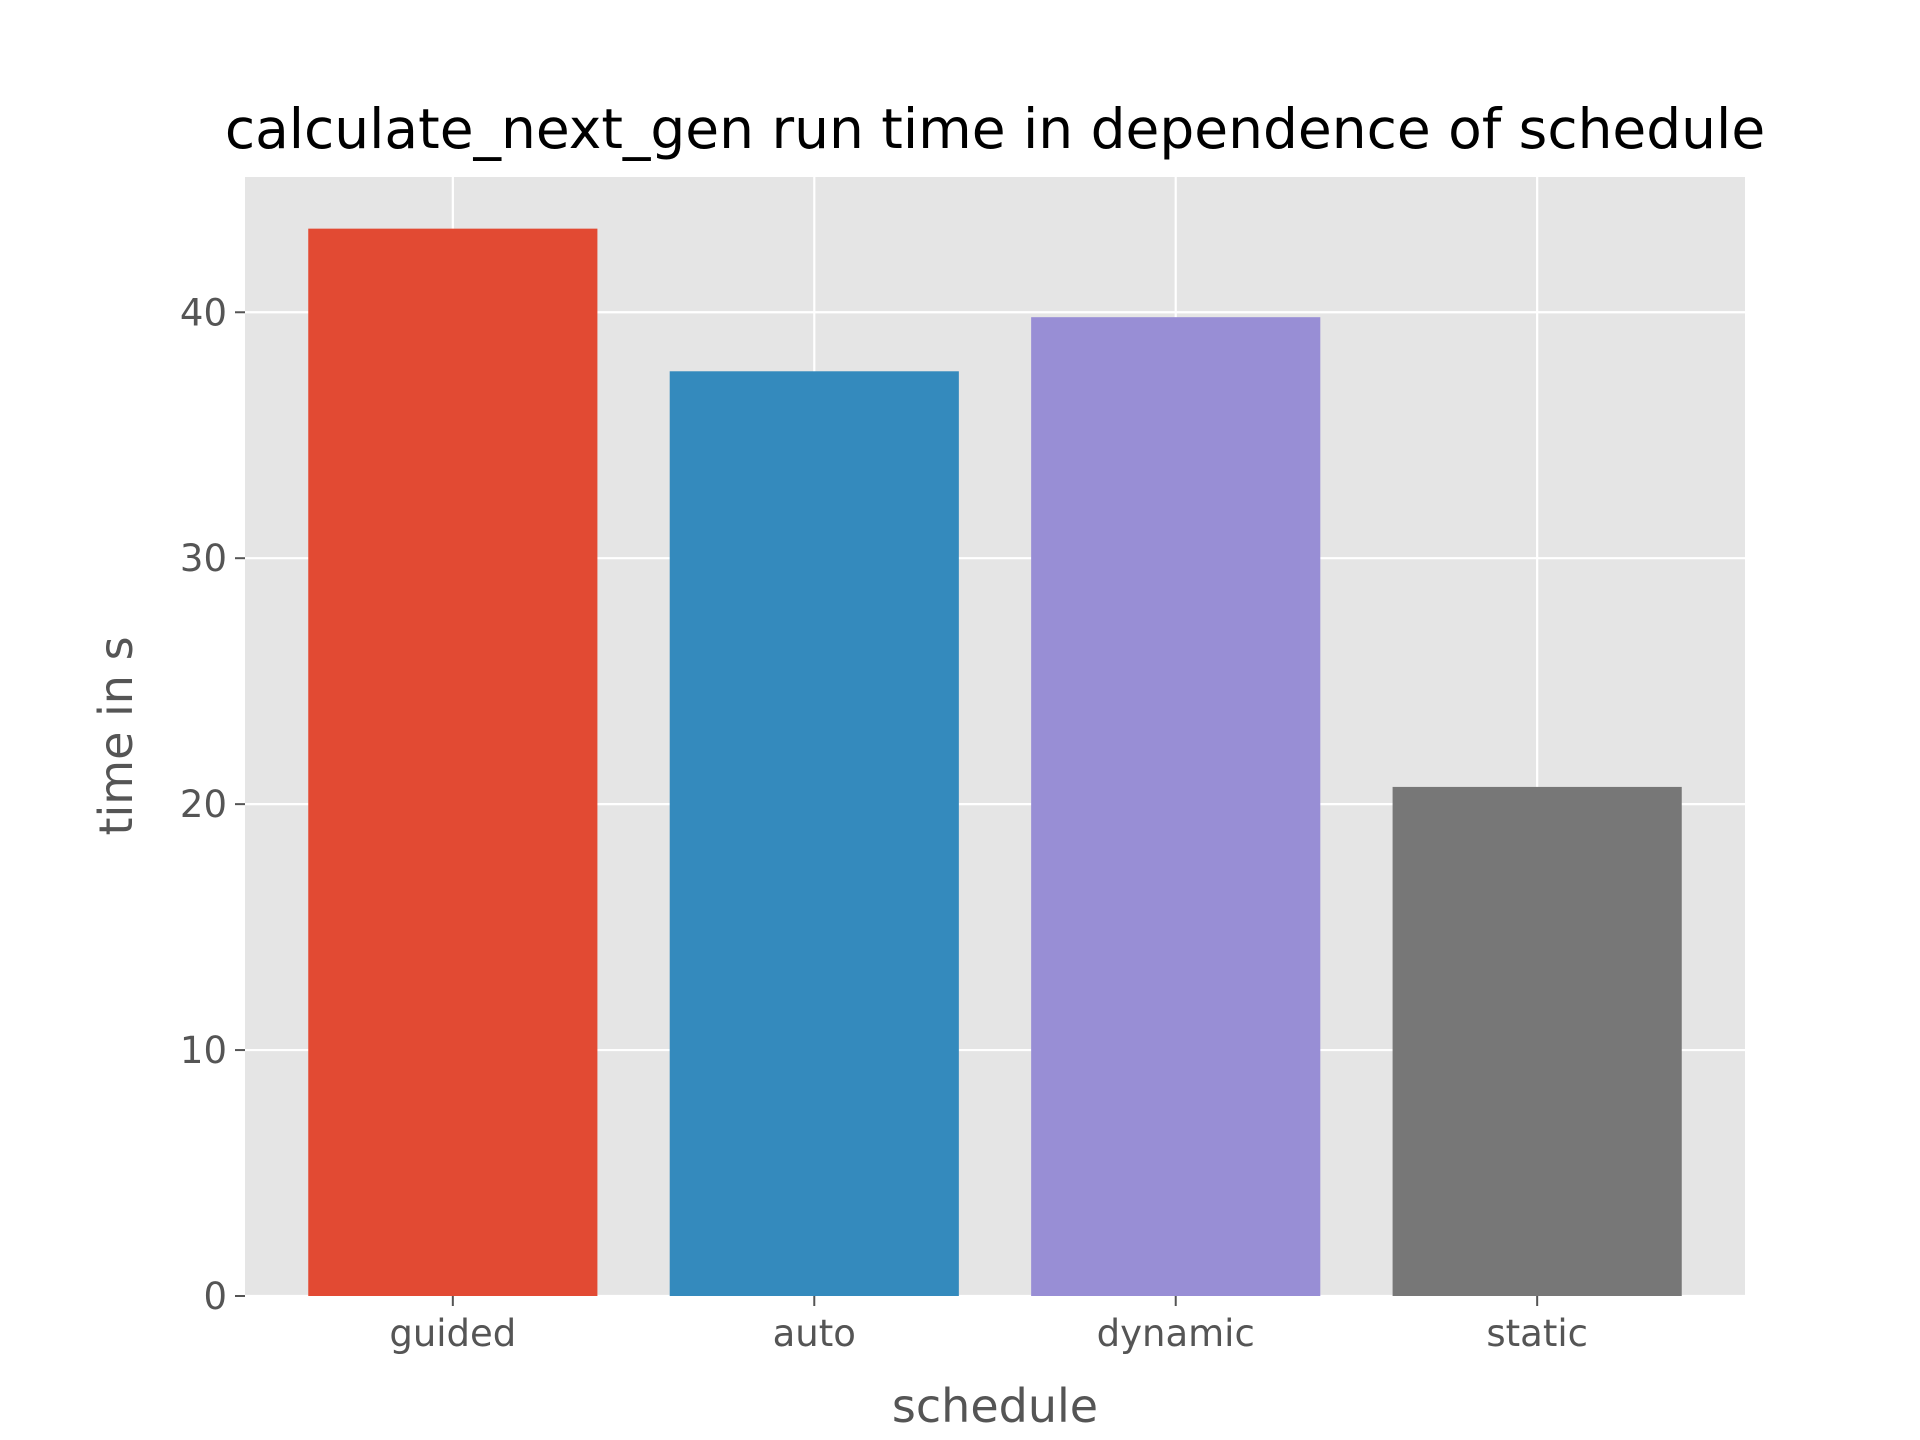 This screenshot has width=1920, height=1440. I want to click on y-tick-label: 20, so click(203, 804).